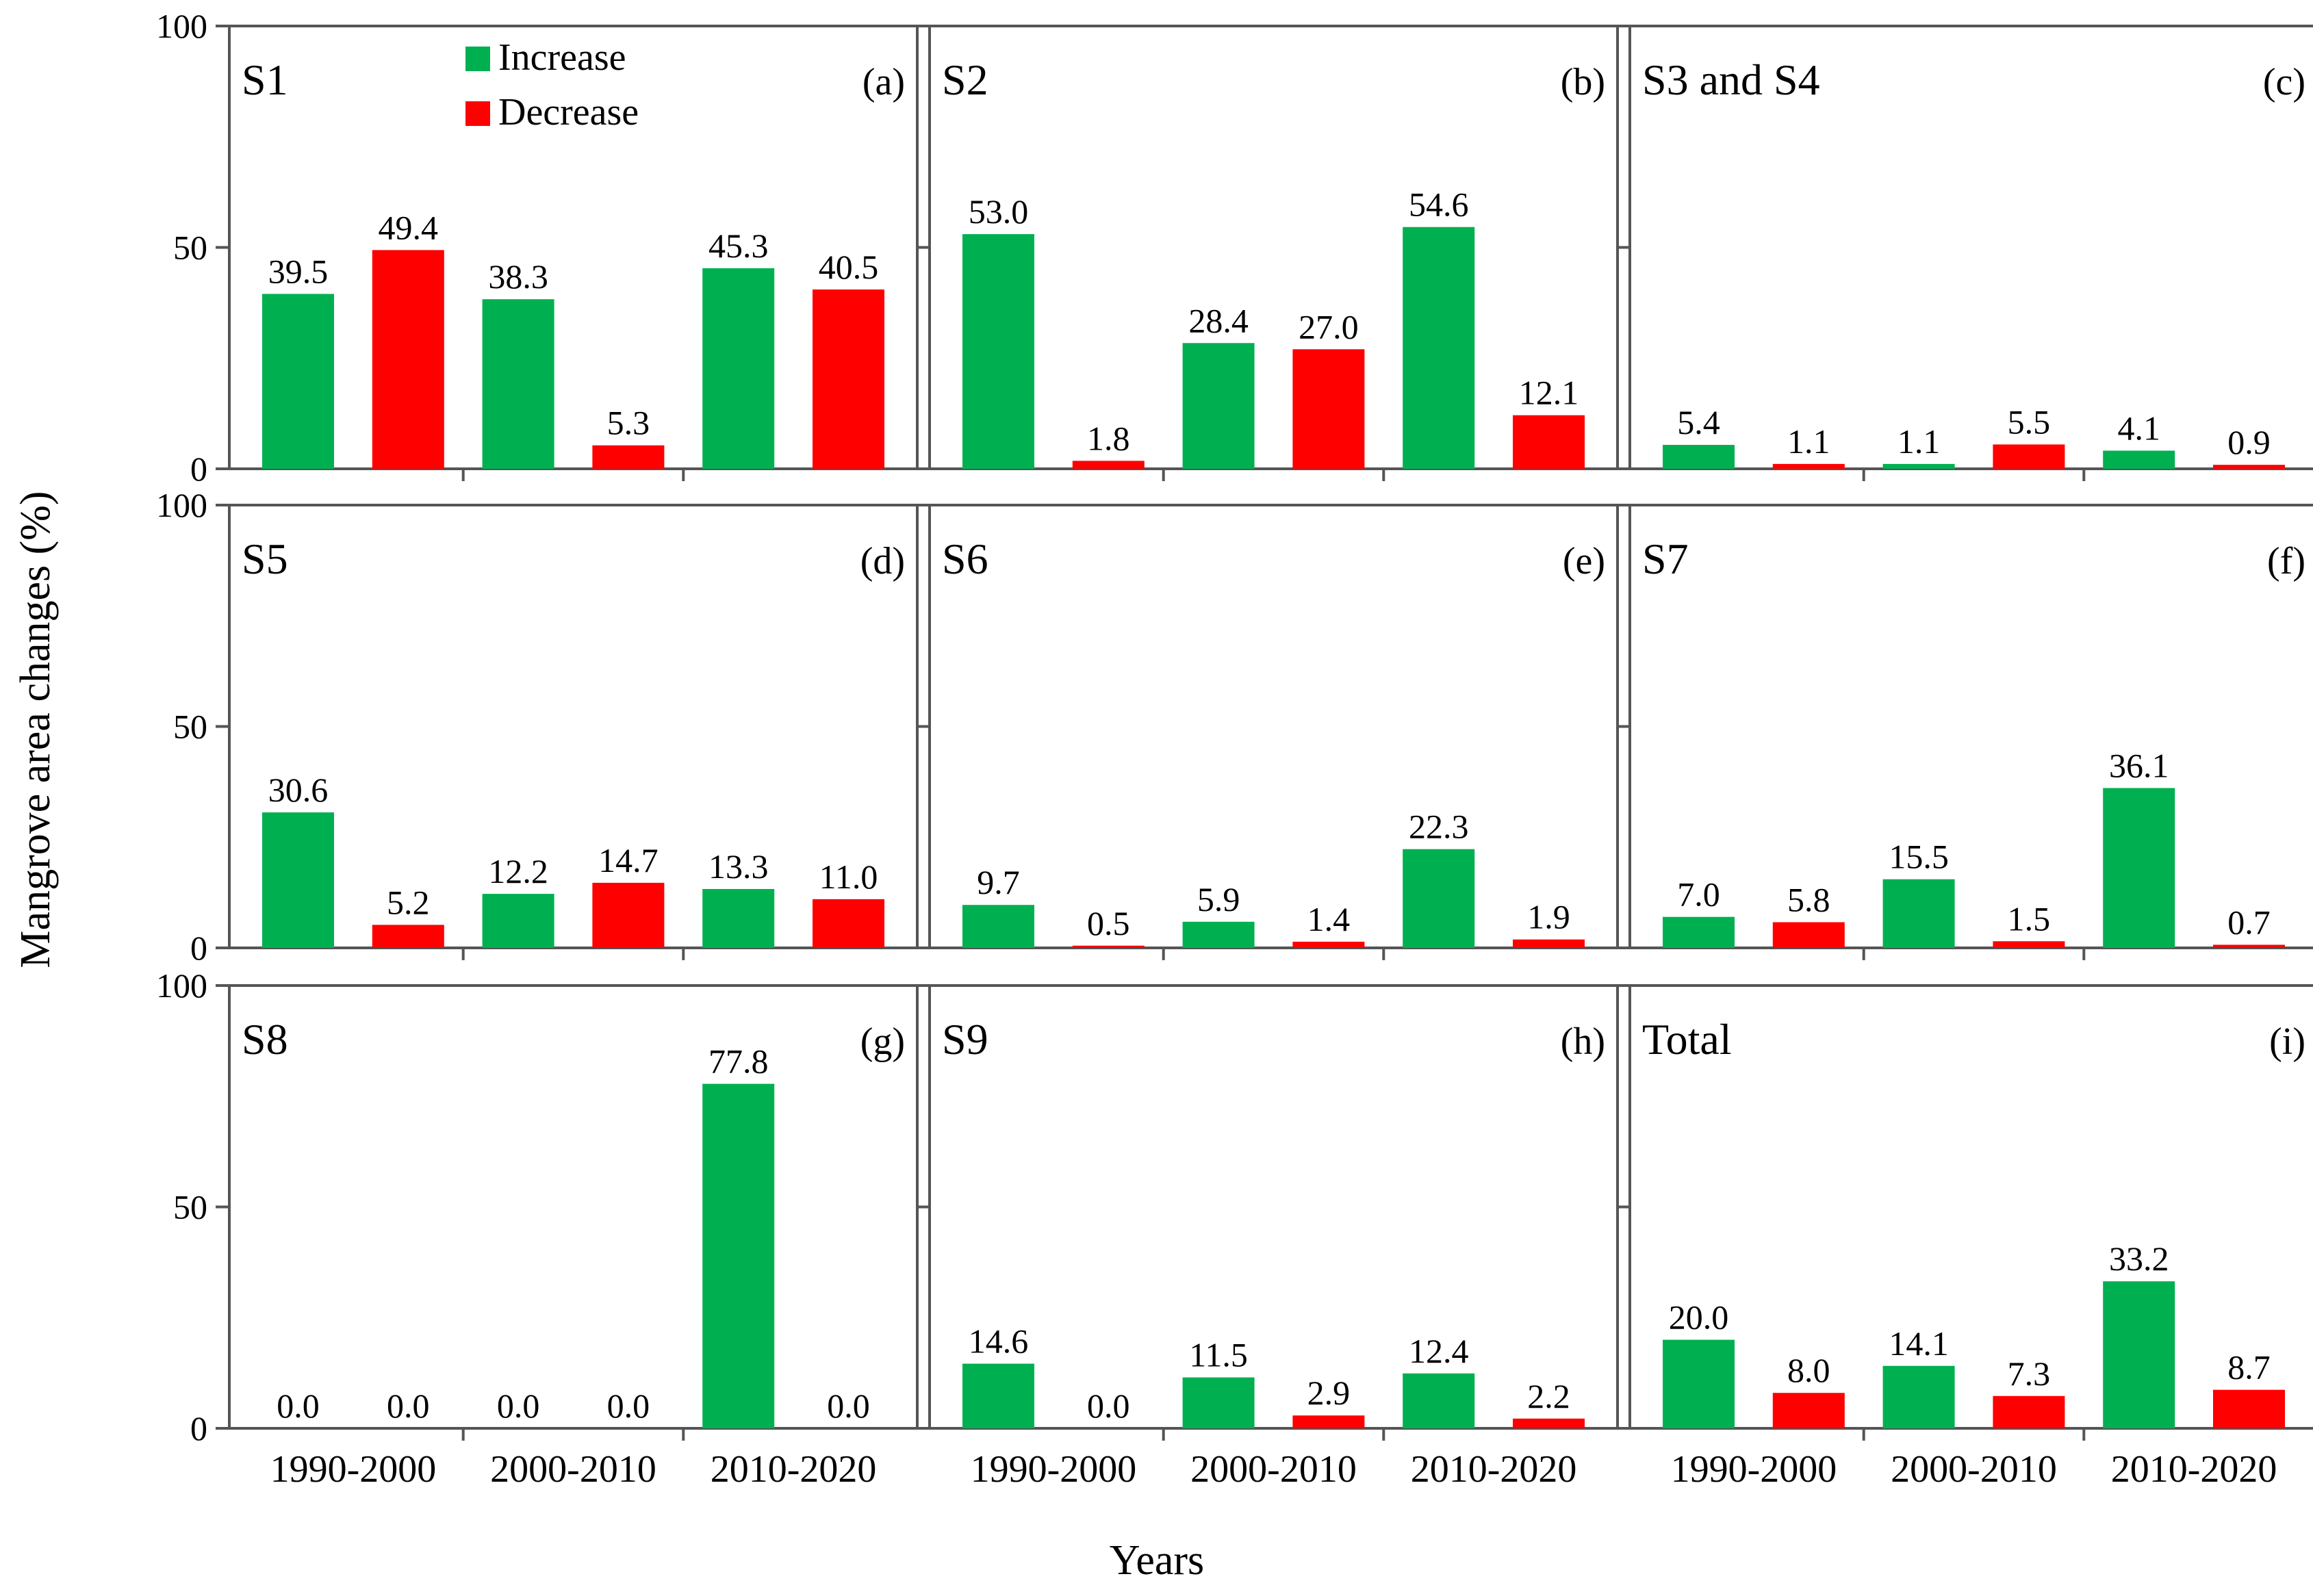 This screenshot has height=1596, width=2313. What do you see at coordinates (2249, 442) in the screenshot?
I see `value-label-decrease-2010-2020: 0.9` at bounding box center [2249, 442].